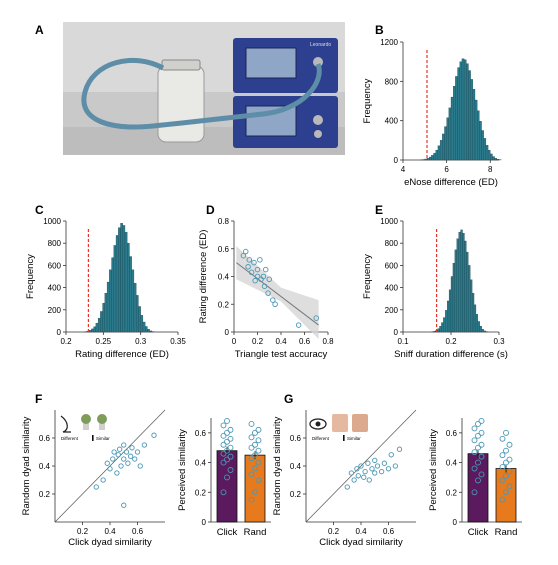 The width and height of the screenshot is (558, 565). Describe the element at coordinates (318, 424) in the screenshot. I see `eye-pupil-icon` at that location.